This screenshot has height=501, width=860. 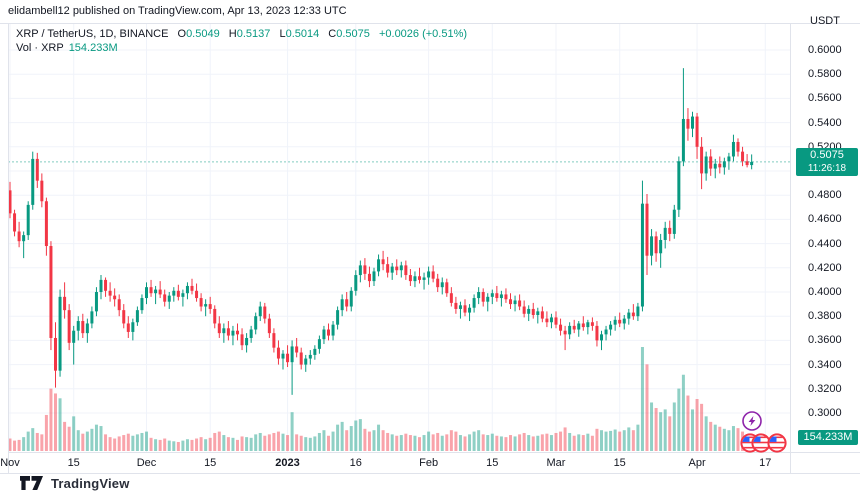 I want to click on low-label: L, so click(x=282, y=34).